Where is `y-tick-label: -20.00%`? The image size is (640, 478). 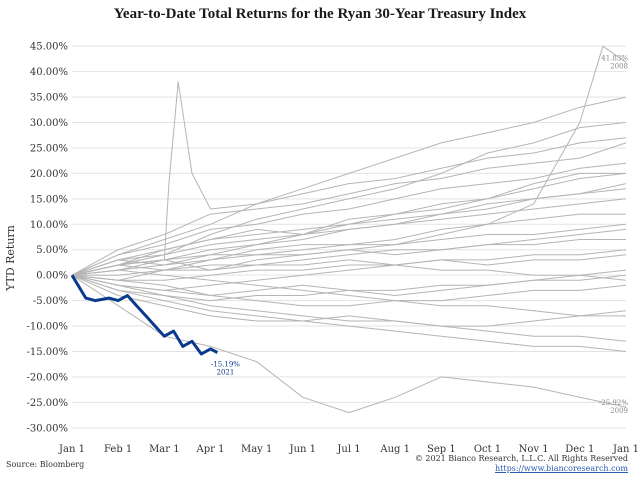
y-tick-label: -20.00% is located at coordinates (47, 377).